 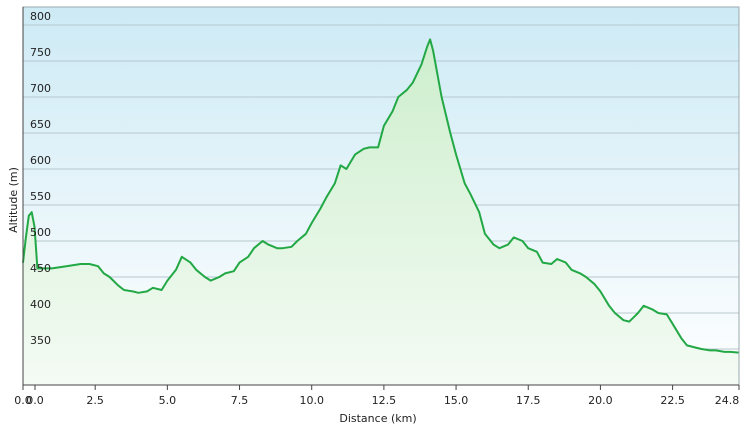 What do you see at coordinates (311, 400) in the screenshot?
I see `x-tick-label: 10.0` at bounding box center [311, 400].